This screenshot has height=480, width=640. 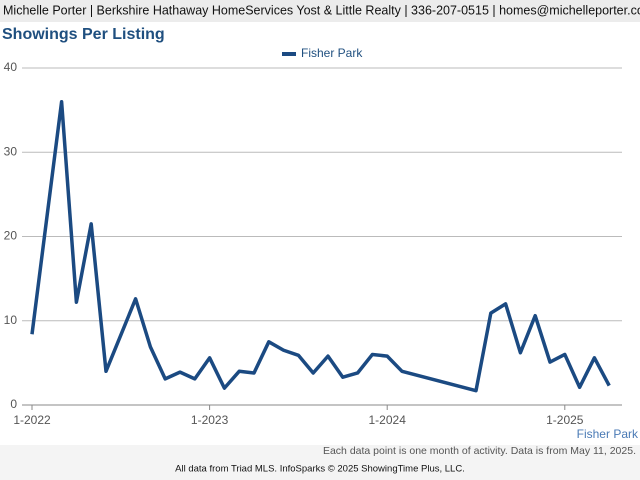 What do you see at coordinates (608, 434) in the screenshot?
I see `corner-label: Fisher Park` at bounding box center [608, 434].